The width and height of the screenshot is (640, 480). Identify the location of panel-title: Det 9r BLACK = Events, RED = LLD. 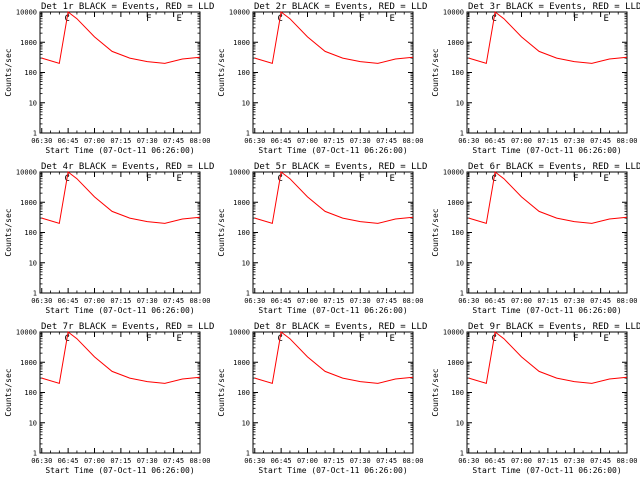
(554, 327).